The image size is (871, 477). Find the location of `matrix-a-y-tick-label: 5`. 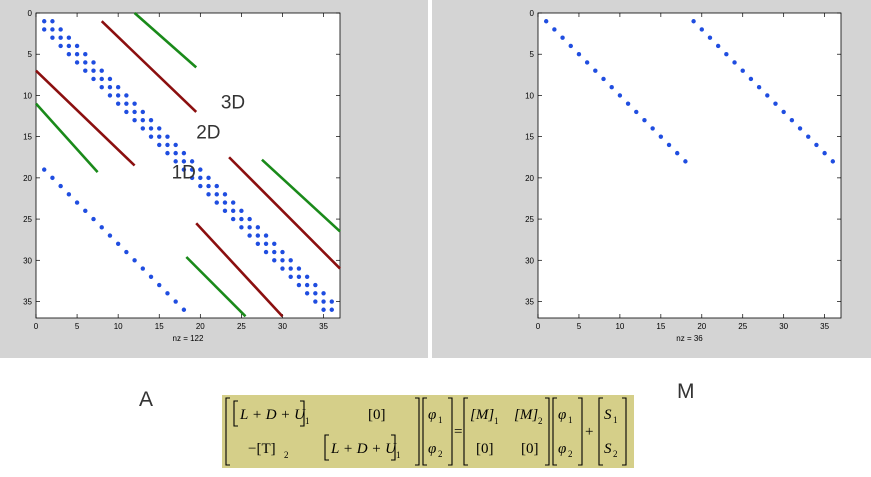

matrix-a-y-tick-label: 5 is located at coordinates (30, 54).